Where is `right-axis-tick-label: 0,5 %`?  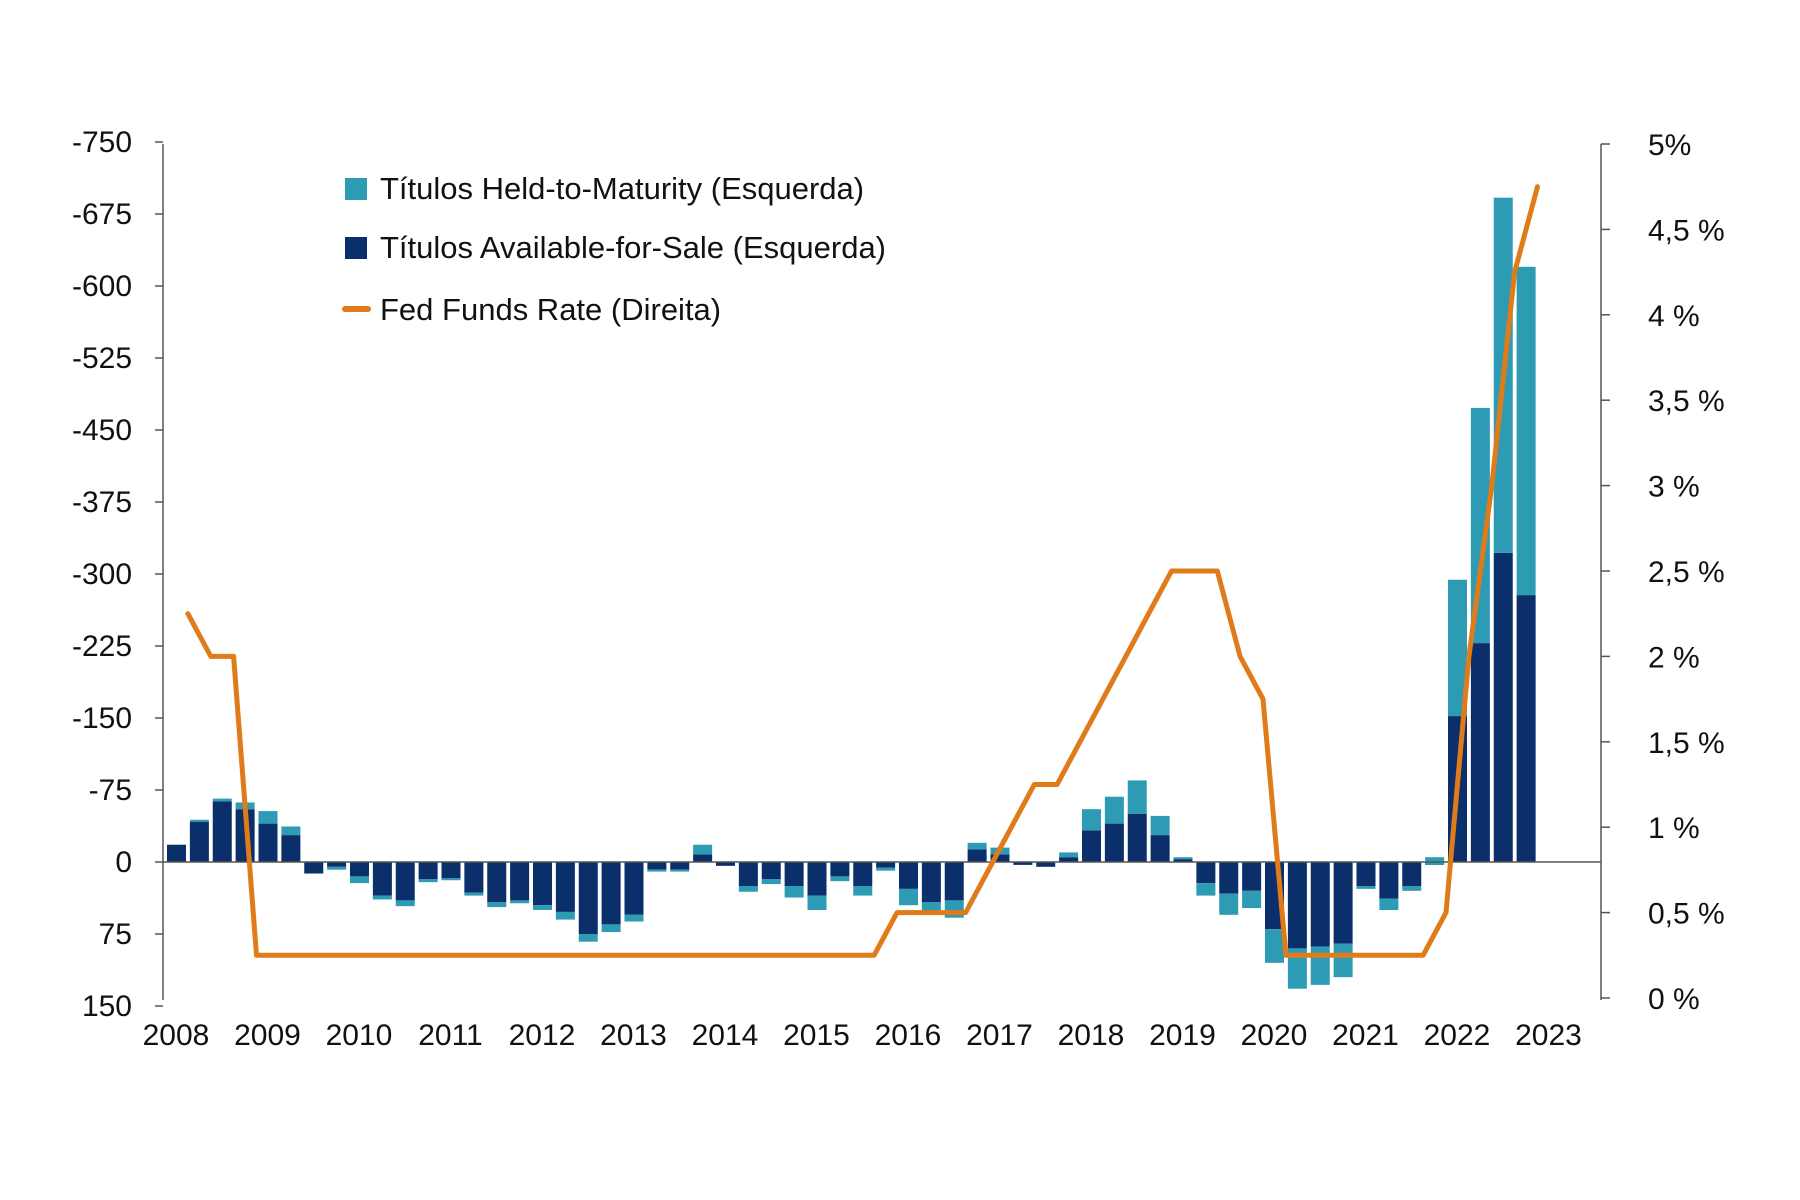
right-axis-tick-label: 0,5 % is located at coordinates (1686, 914).